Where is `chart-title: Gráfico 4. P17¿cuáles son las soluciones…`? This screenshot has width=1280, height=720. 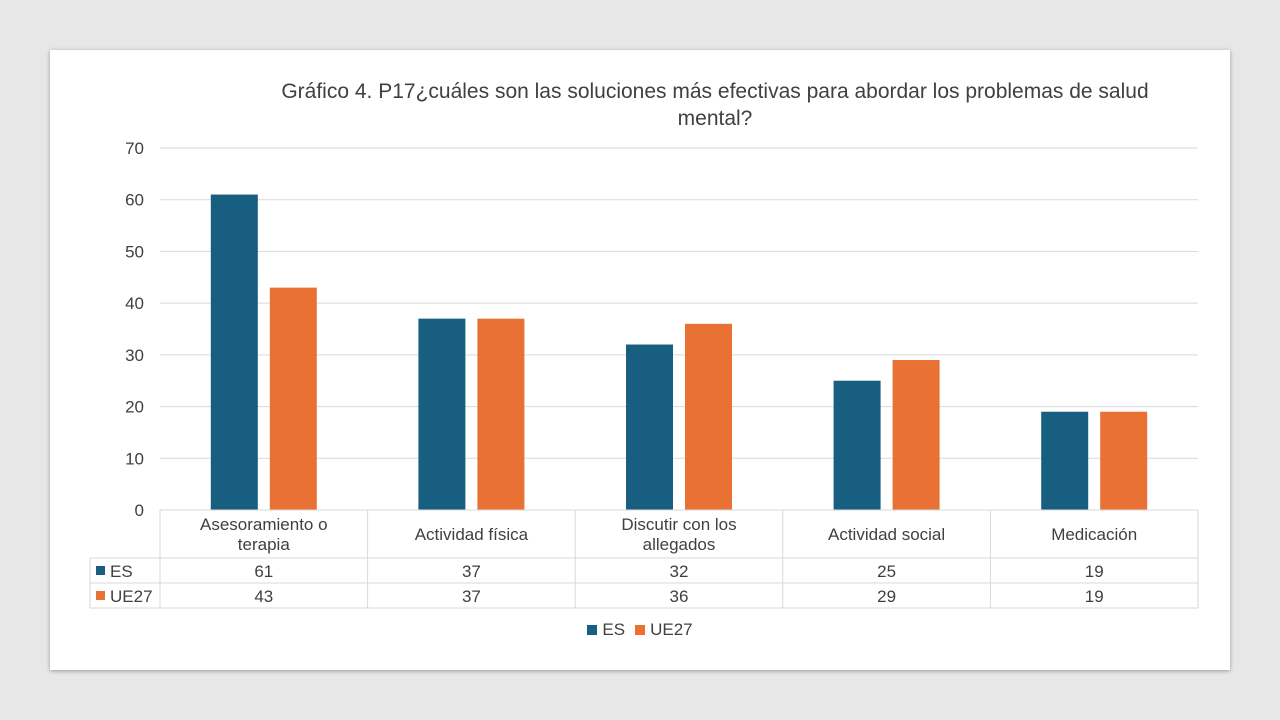 chart-title: Gráfico 4. P17¿cuáles son las soluciones… is located at coordinates (715, 105).